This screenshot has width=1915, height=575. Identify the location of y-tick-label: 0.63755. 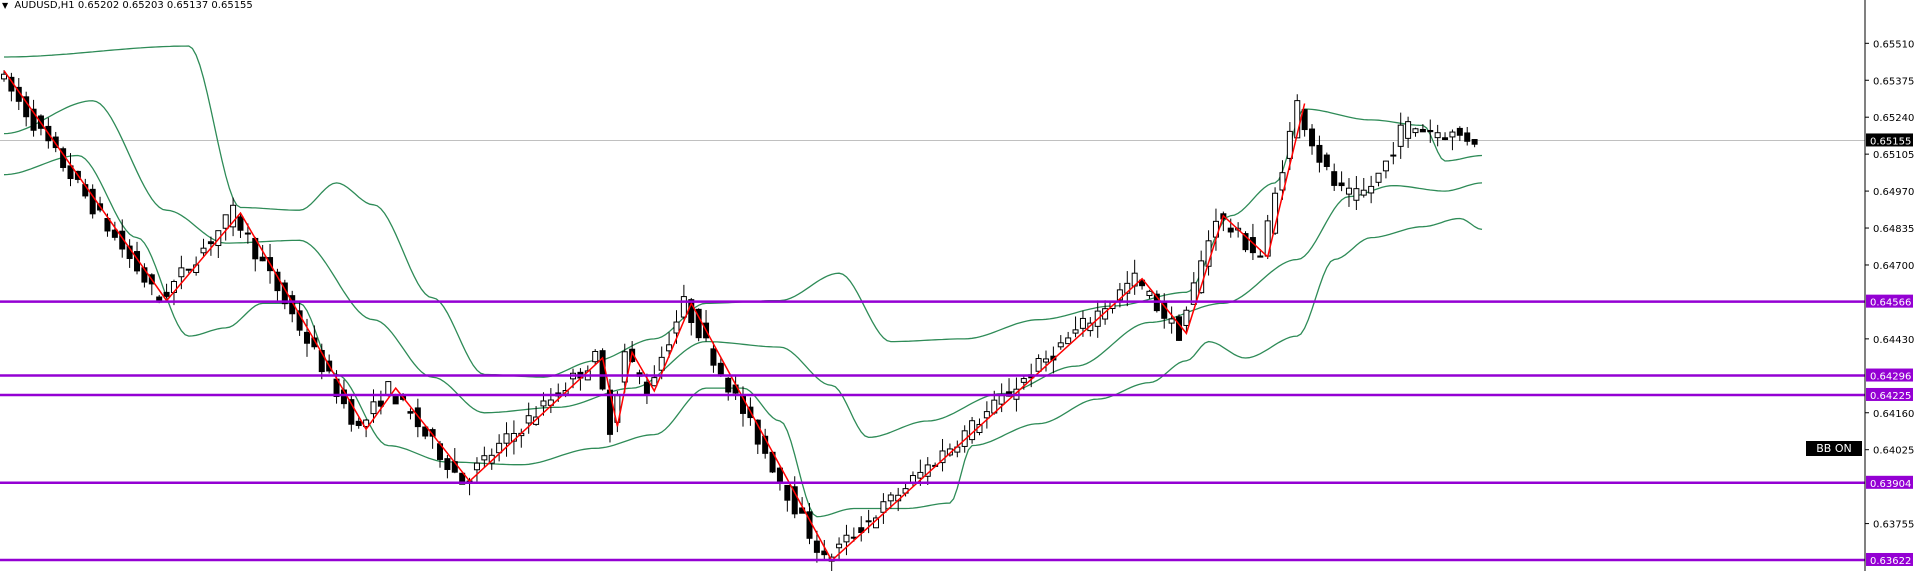
(1893, 525).